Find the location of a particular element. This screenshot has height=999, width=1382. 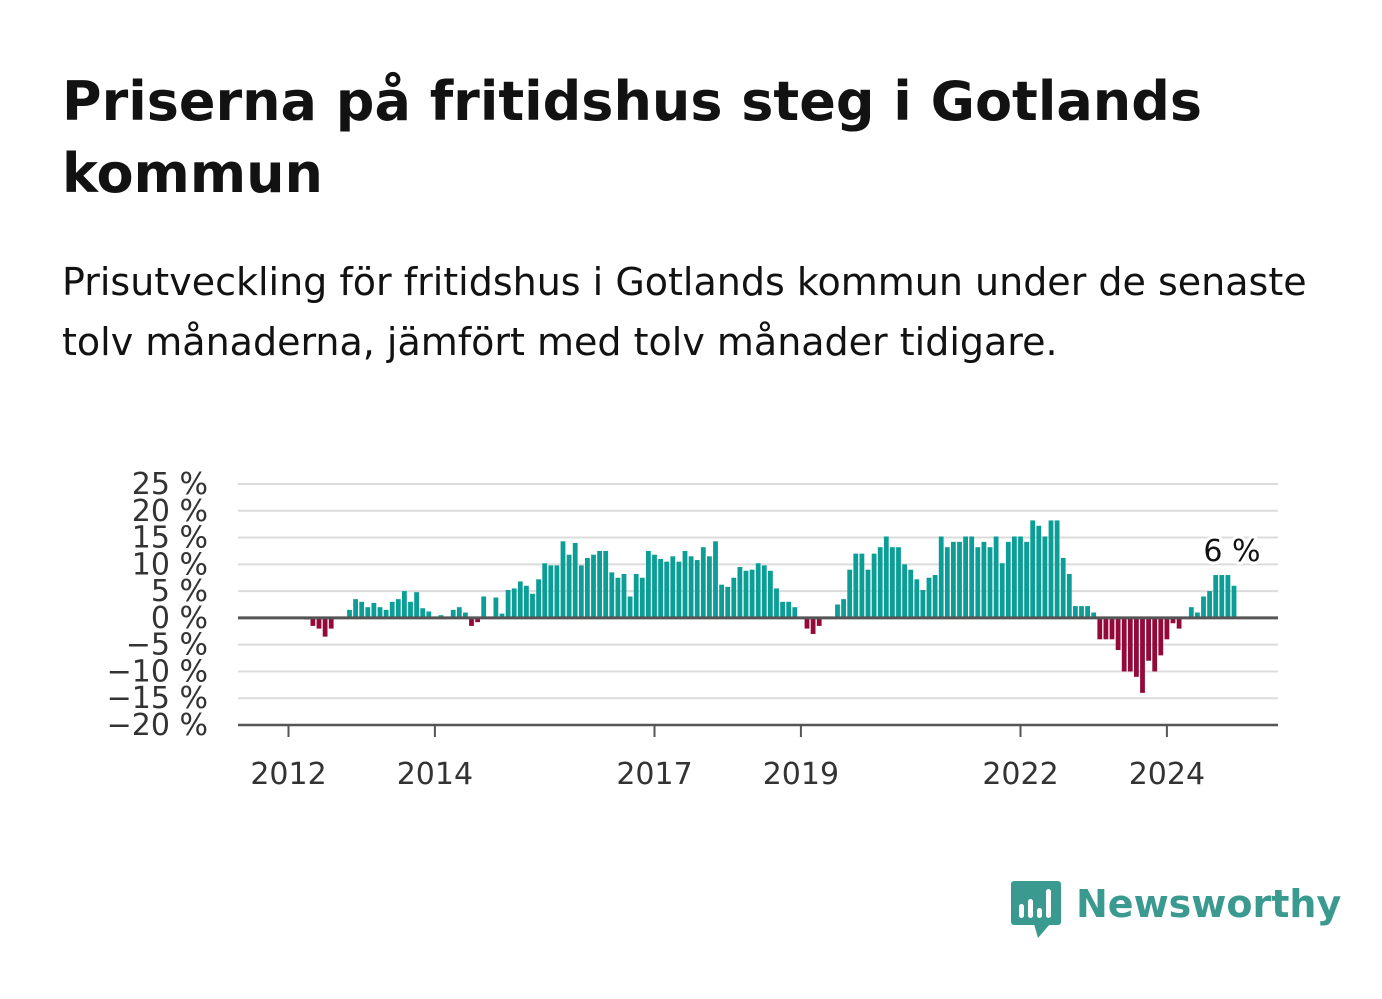

bar-series is located at coordinates (770, 606).